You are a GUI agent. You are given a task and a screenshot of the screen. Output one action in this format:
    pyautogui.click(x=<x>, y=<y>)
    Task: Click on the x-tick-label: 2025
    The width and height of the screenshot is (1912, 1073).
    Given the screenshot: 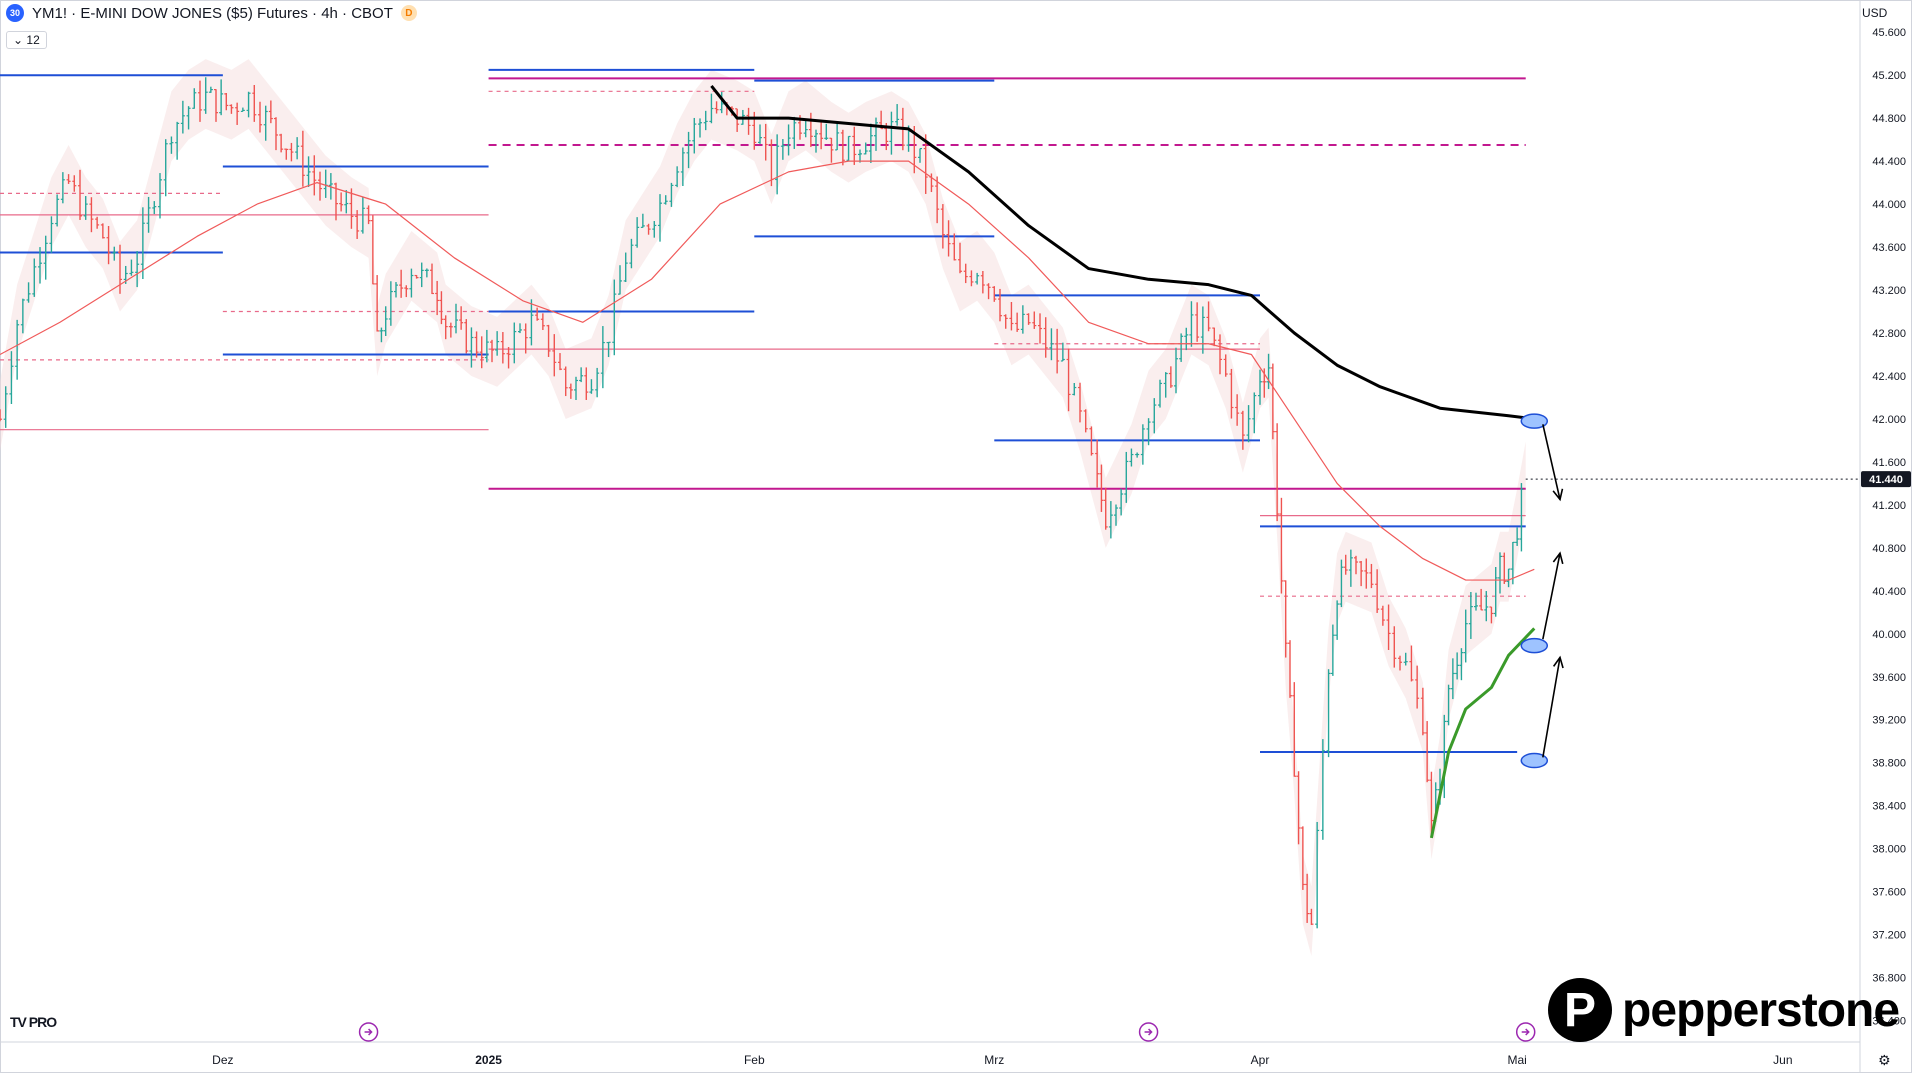 What is the action you would take?
    pyautogui.click(x=488, y=1060)
    